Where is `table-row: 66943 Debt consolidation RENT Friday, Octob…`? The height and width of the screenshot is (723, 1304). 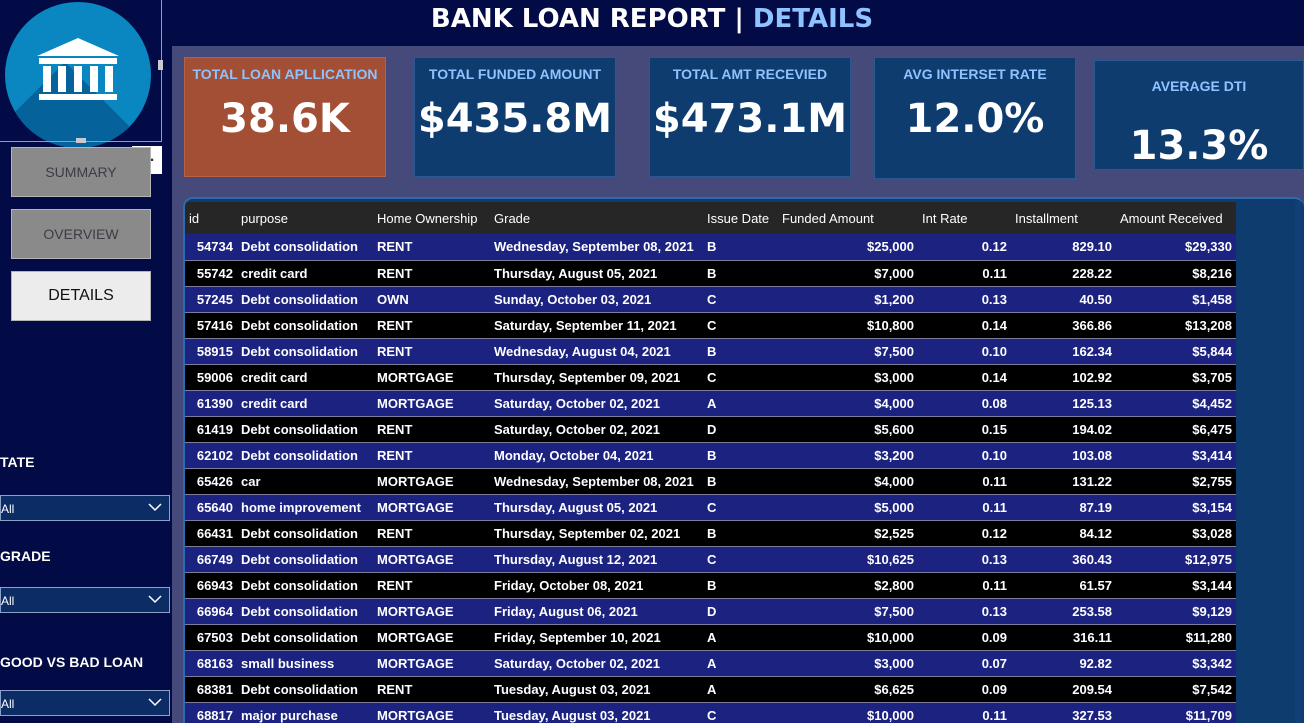 table-row: 66943 Debt consolidation RENT Friday, Octob… is located at coordinates (710, 585).